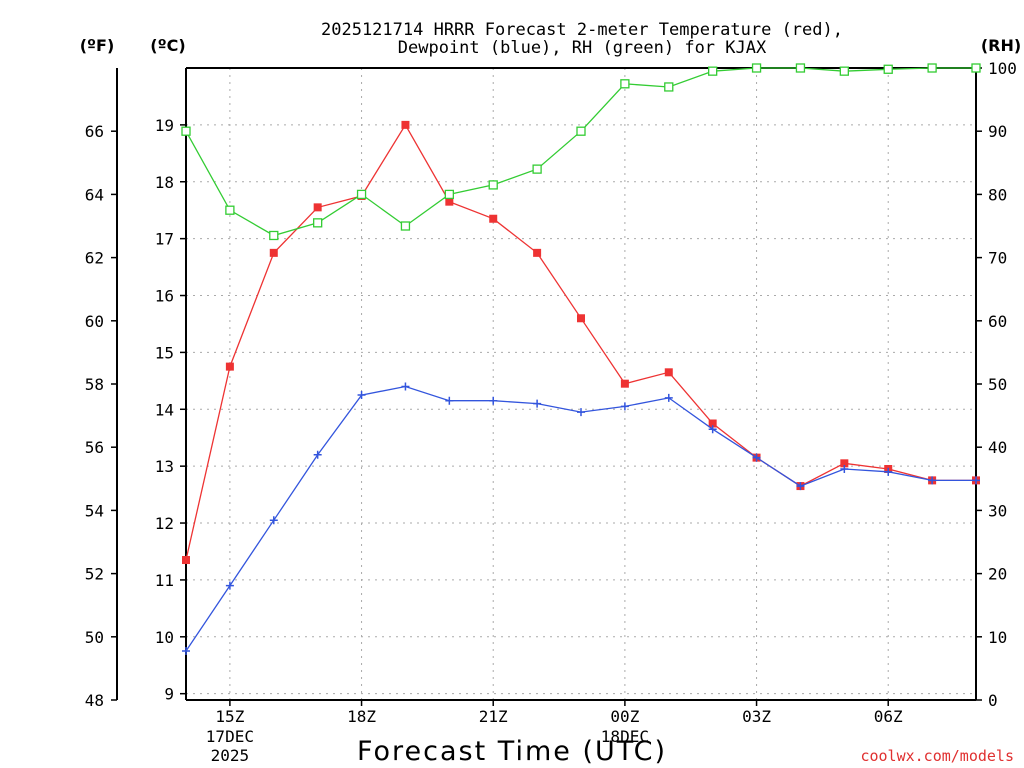 This screenshot has width=1024, height=768. What do you see at coordinates (756, 716) in the screenshot?
I see `x-tick-label: 03Z` at bounding box center [756, 716].